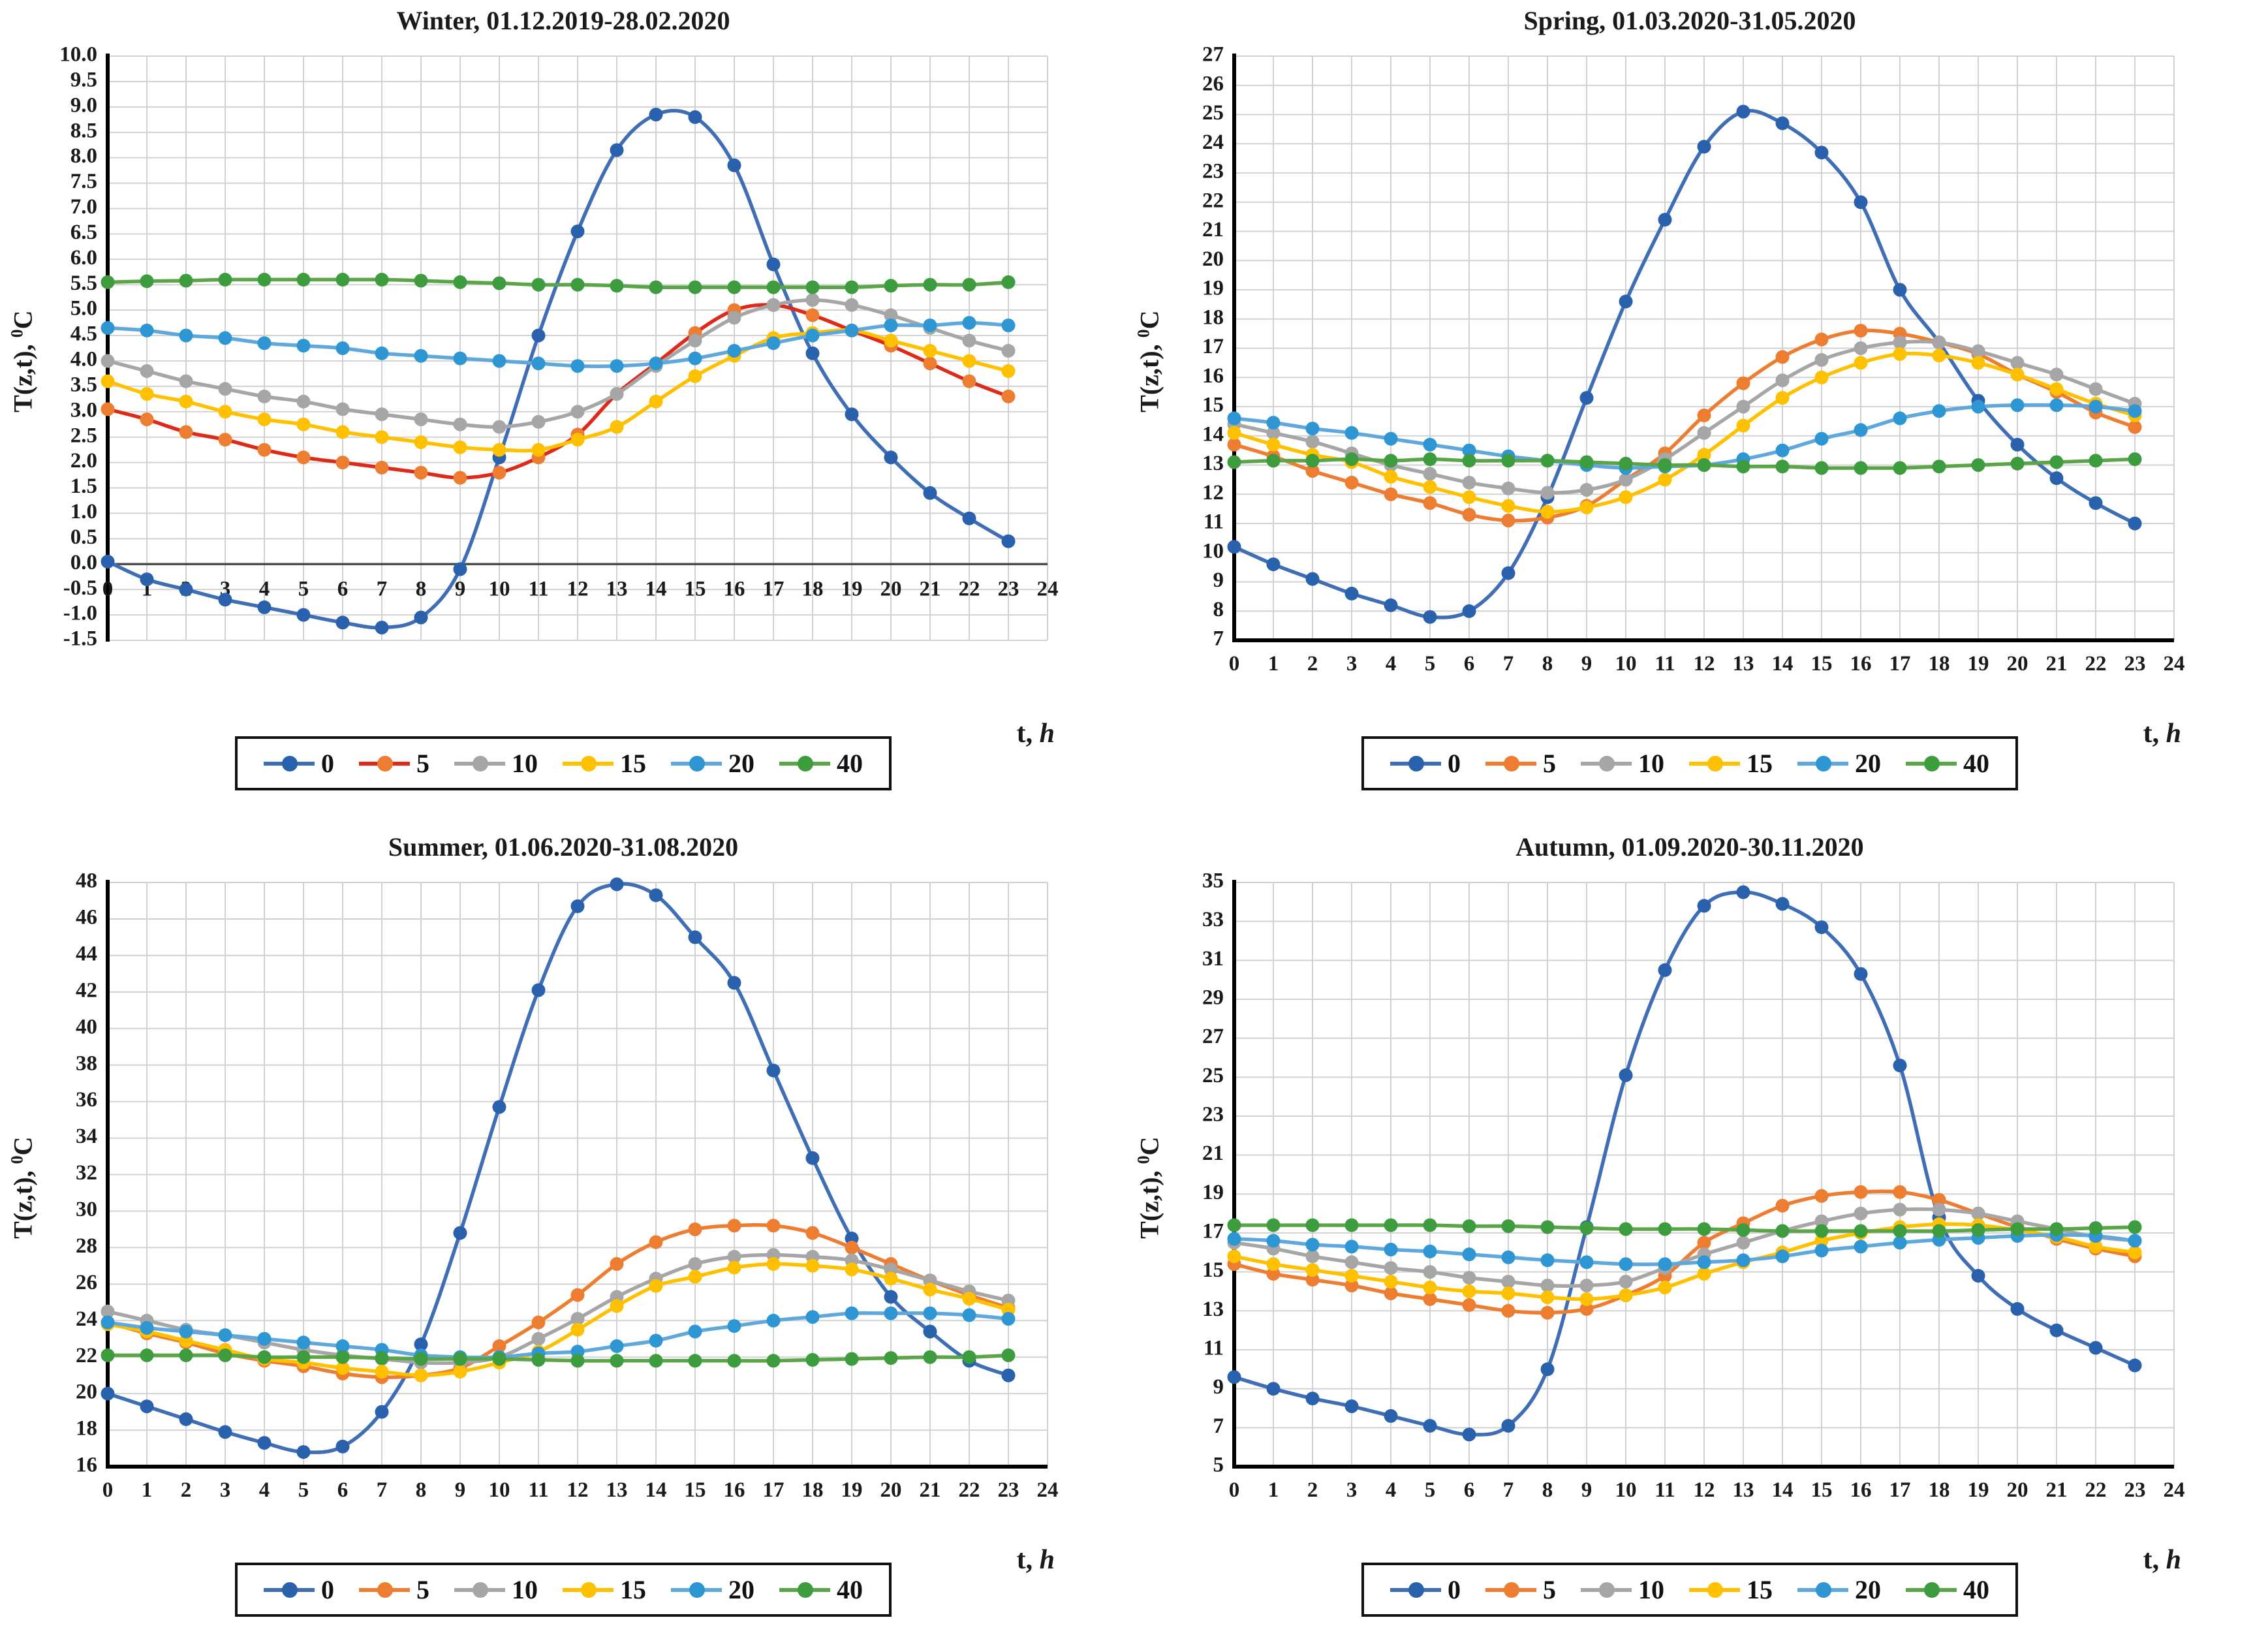 This screenshot has height=1652, width=2253. I want to click on x-tick-label: 23, so click(1009, 588).